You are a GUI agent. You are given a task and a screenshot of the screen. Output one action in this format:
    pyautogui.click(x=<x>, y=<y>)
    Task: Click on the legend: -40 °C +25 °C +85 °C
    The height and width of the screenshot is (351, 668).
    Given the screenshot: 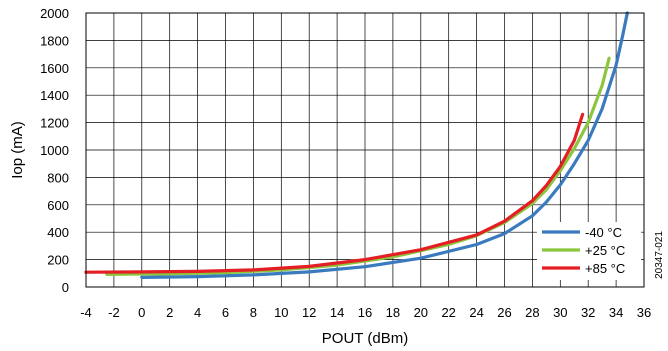 What is the action you would take?
    pyautogui.click(x=589, y=251)
    